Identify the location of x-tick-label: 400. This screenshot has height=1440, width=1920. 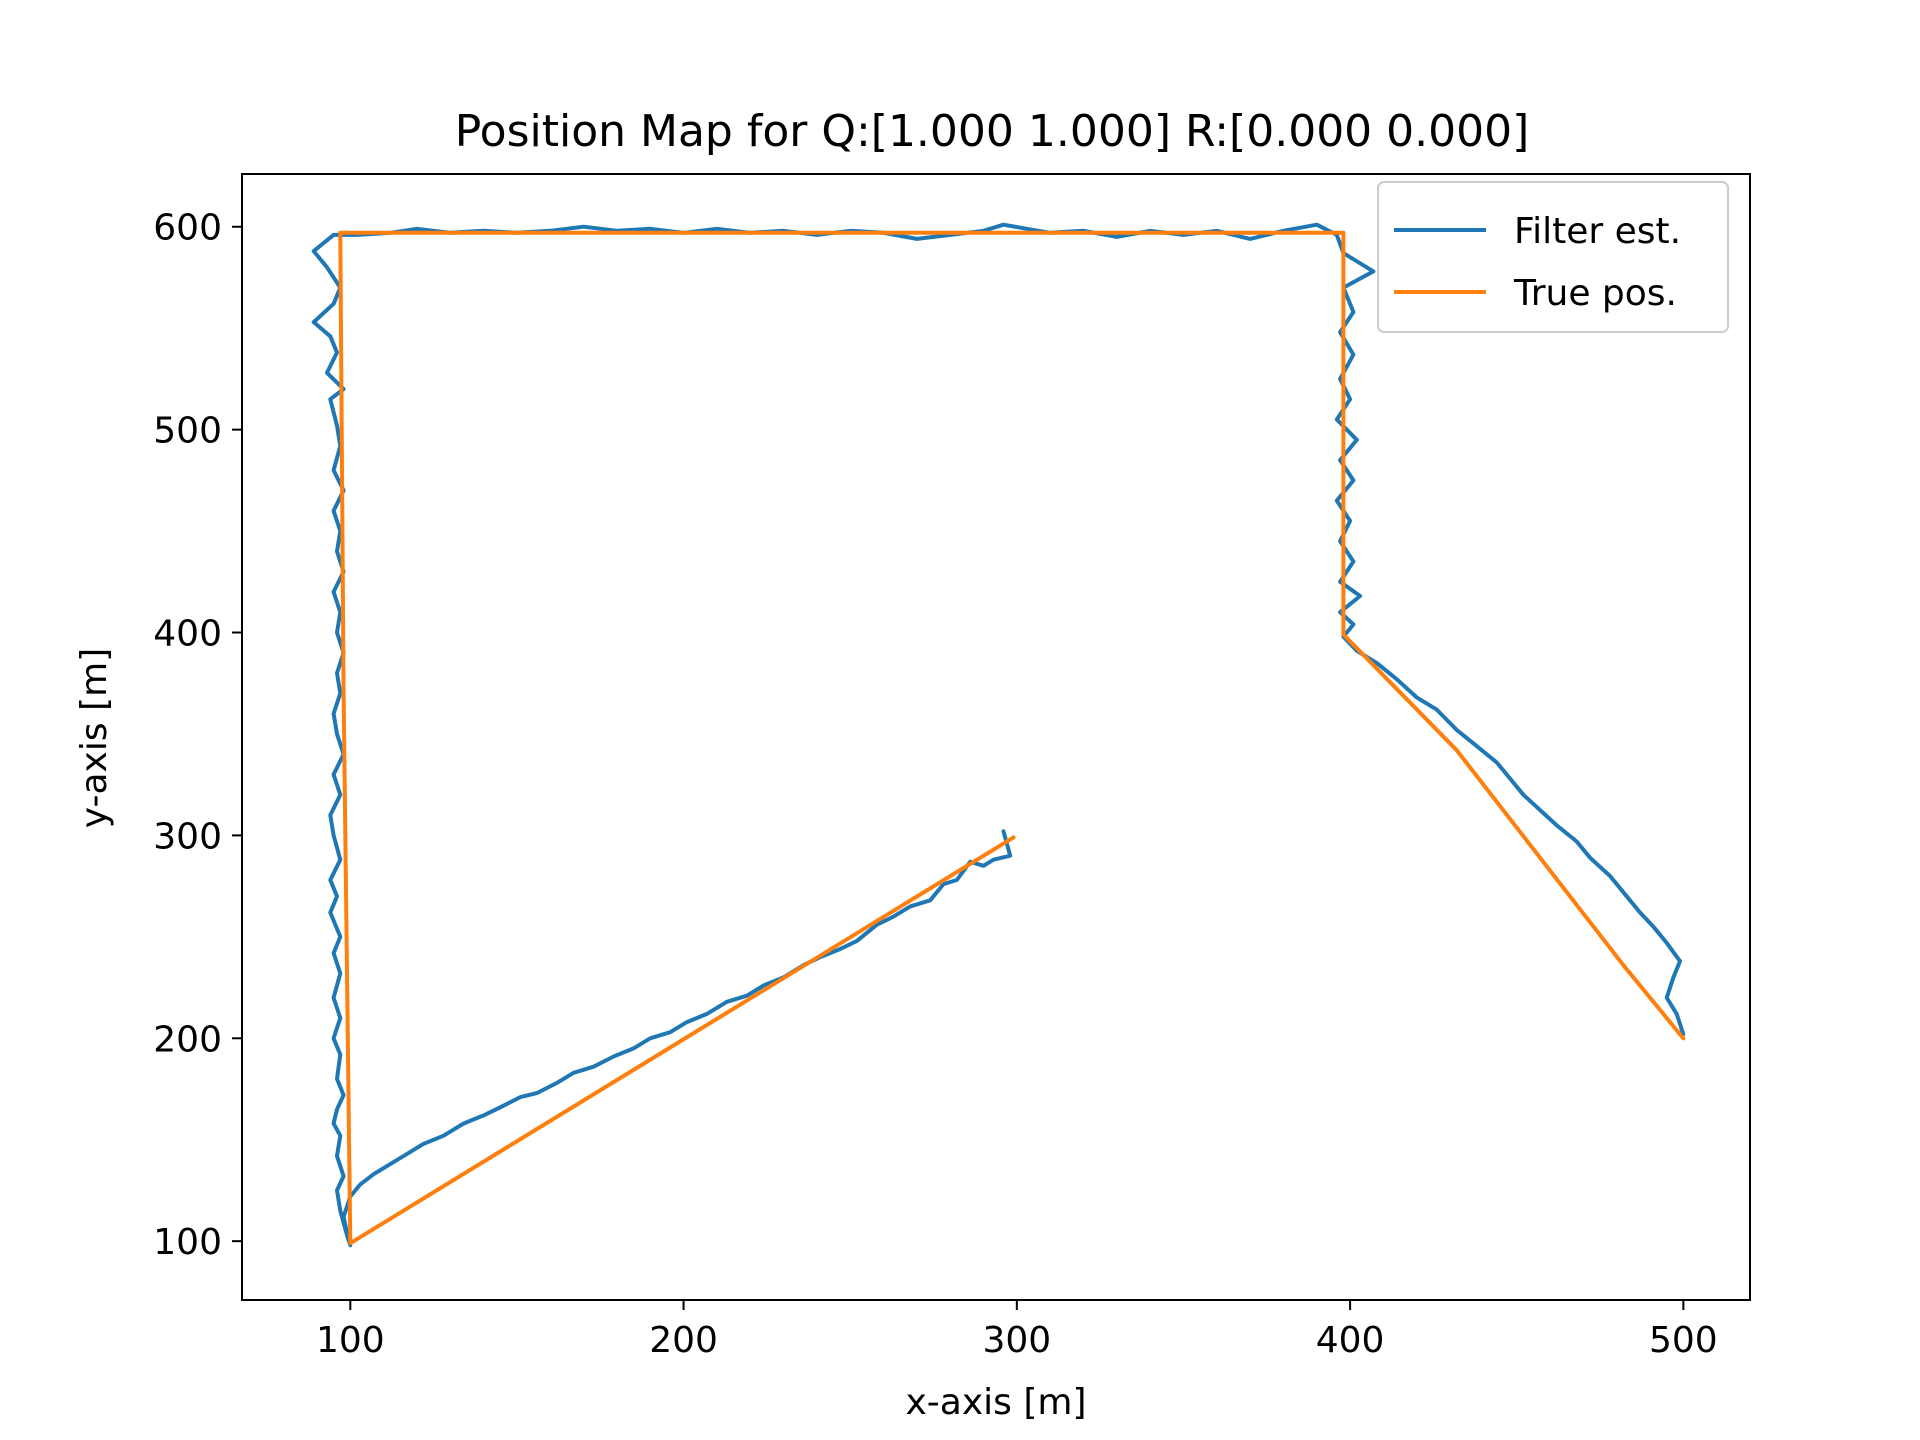
(1350, 1340).